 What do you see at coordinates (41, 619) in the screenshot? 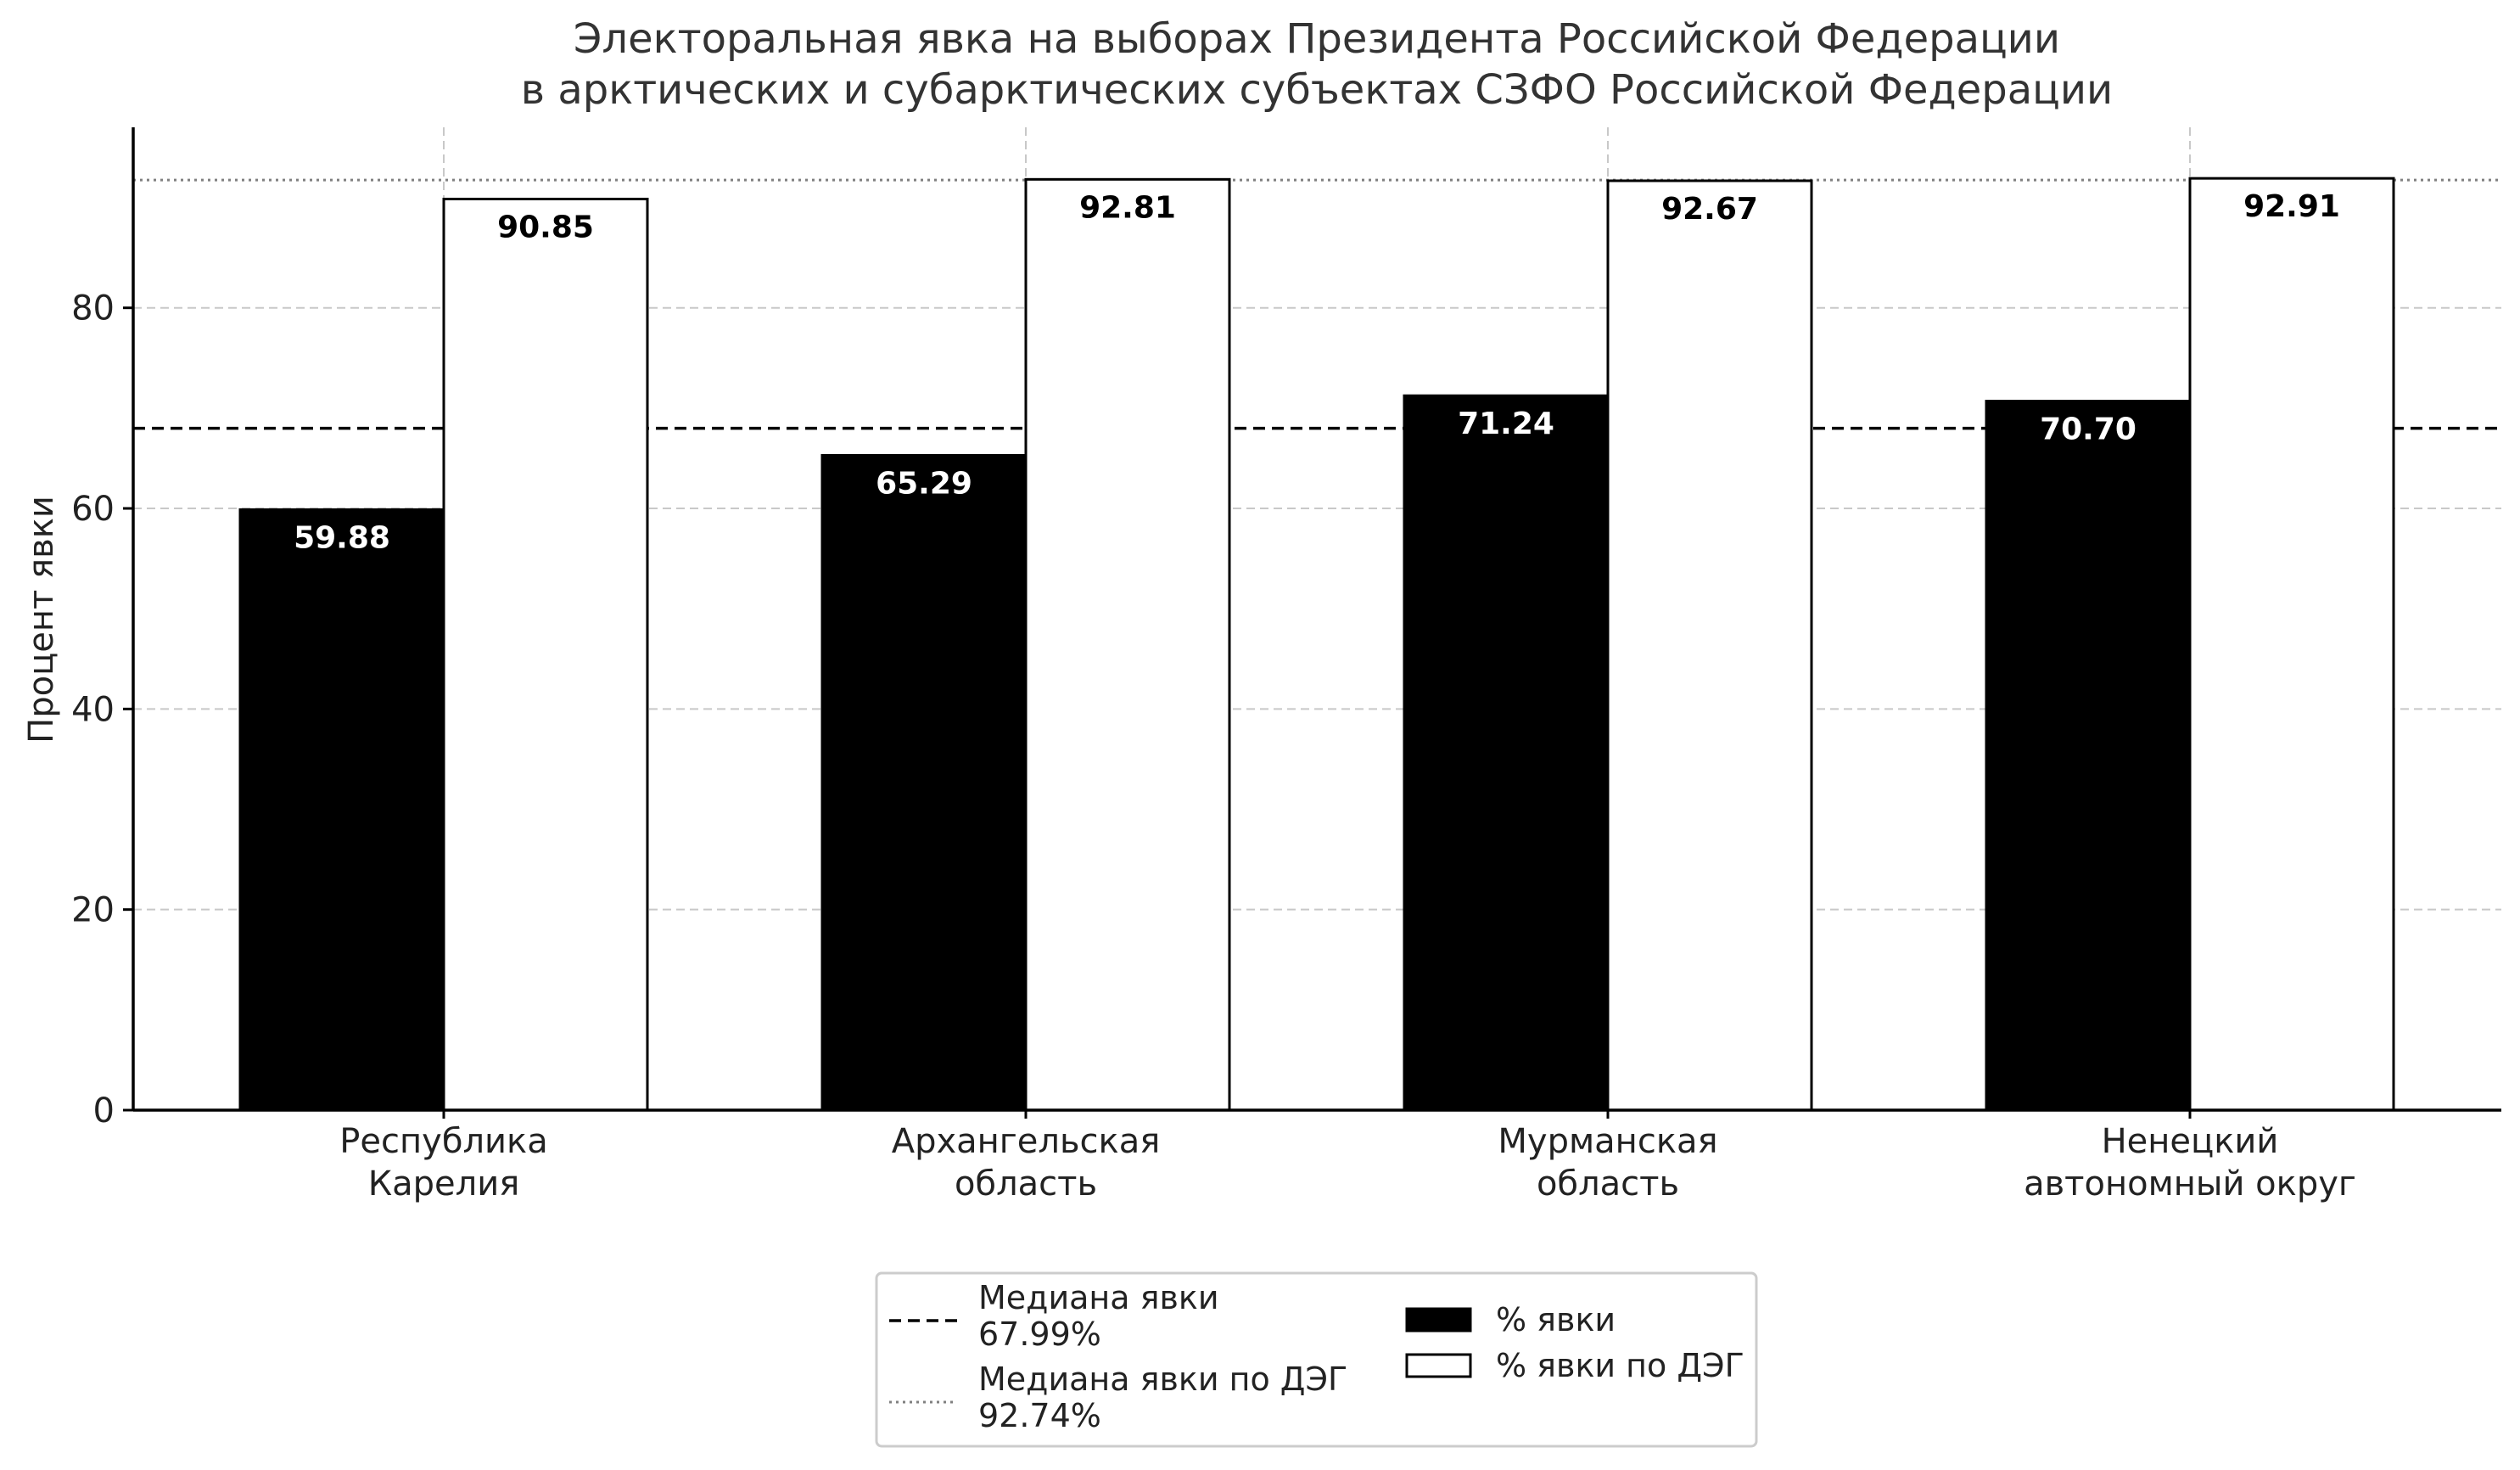
I see `y-axis-label: Процент явки` at bounding box center [41, 619].